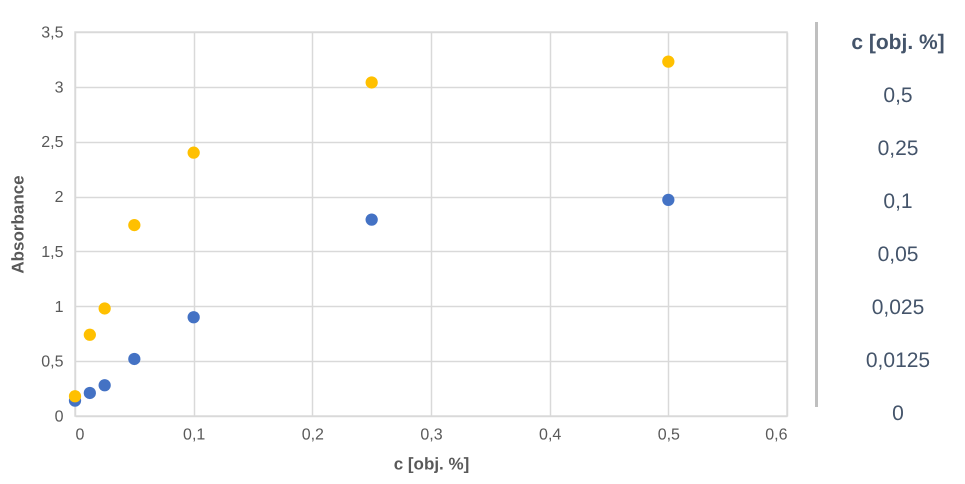  What do you see at coordinates (776, 435) in the screenshot?
I see `x-tick-label: 0,6` at bounding box center [776, 435].